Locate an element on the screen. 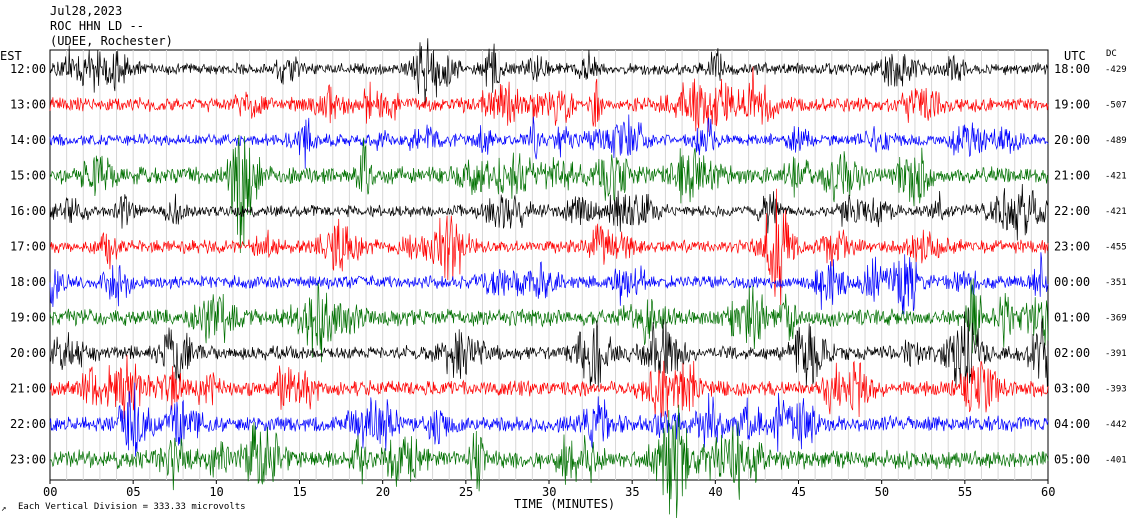 The height and width of the screenshot is (519, 1130). x-tick-label: 45 is located at coordinates (799, 492).